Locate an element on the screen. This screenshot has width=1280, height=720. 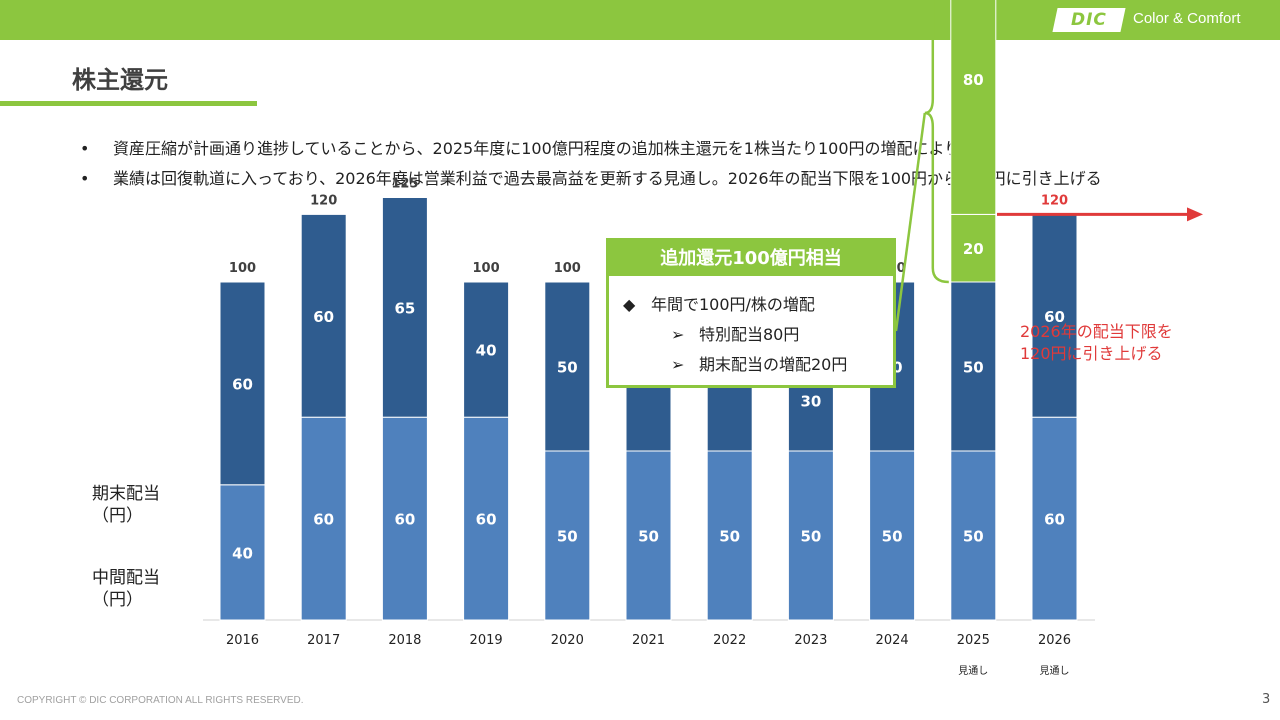
x-tick-label: 2016 is located at coordinates (242, 640).